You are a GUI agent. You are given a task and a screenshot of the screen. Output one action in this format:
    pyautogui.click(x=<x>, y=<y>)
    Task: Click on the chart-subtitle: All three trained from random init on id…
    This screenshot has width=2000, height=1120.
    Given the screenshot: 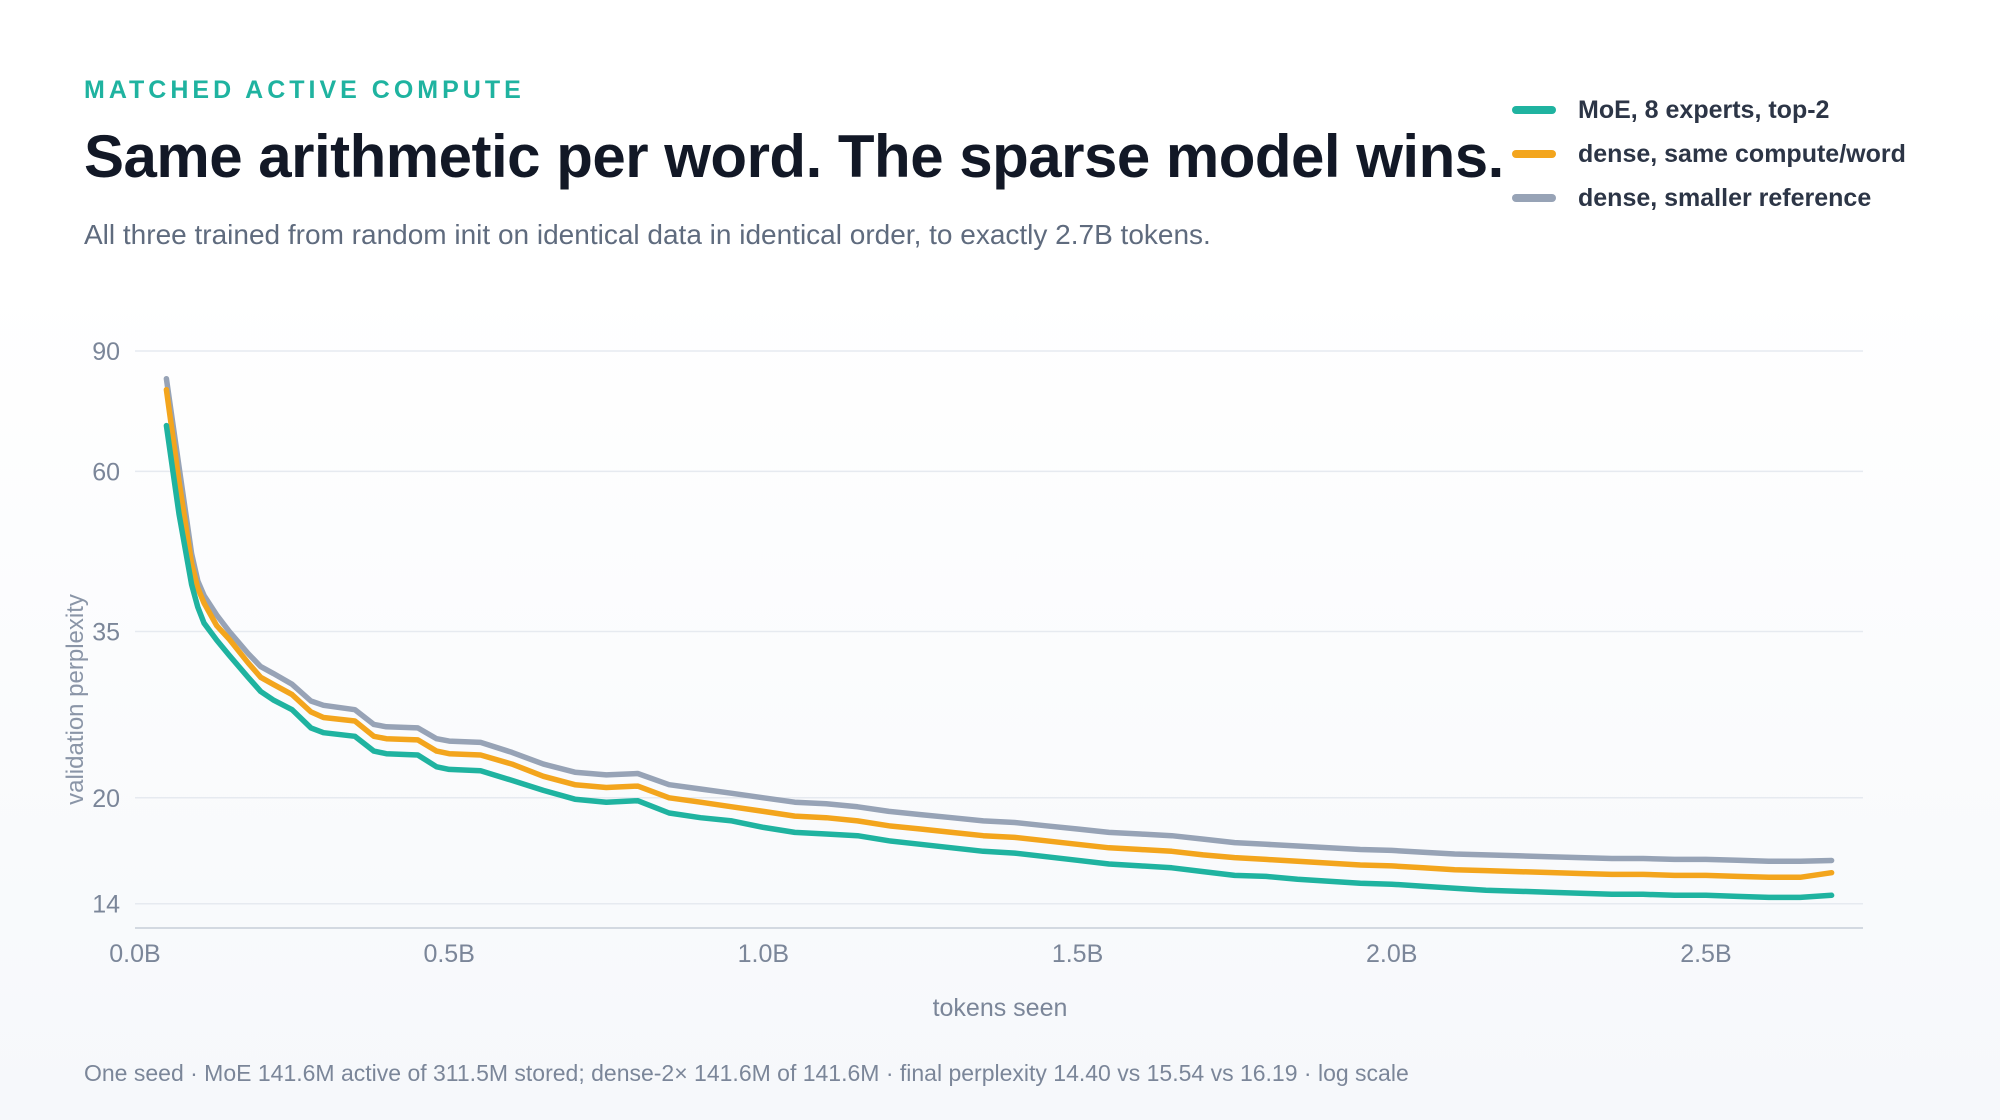 What is the action you would take?
    pyautogui.click(x=647, y=234)
    